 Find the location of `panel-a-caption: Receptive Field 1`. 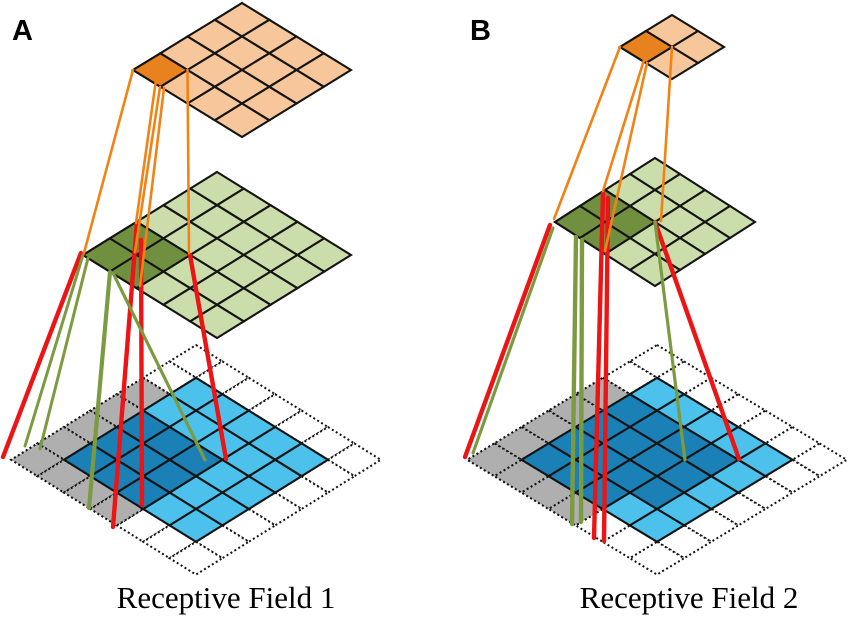

panel-a-caption: Receptive Field 1 is located at coordinates (226, 597).